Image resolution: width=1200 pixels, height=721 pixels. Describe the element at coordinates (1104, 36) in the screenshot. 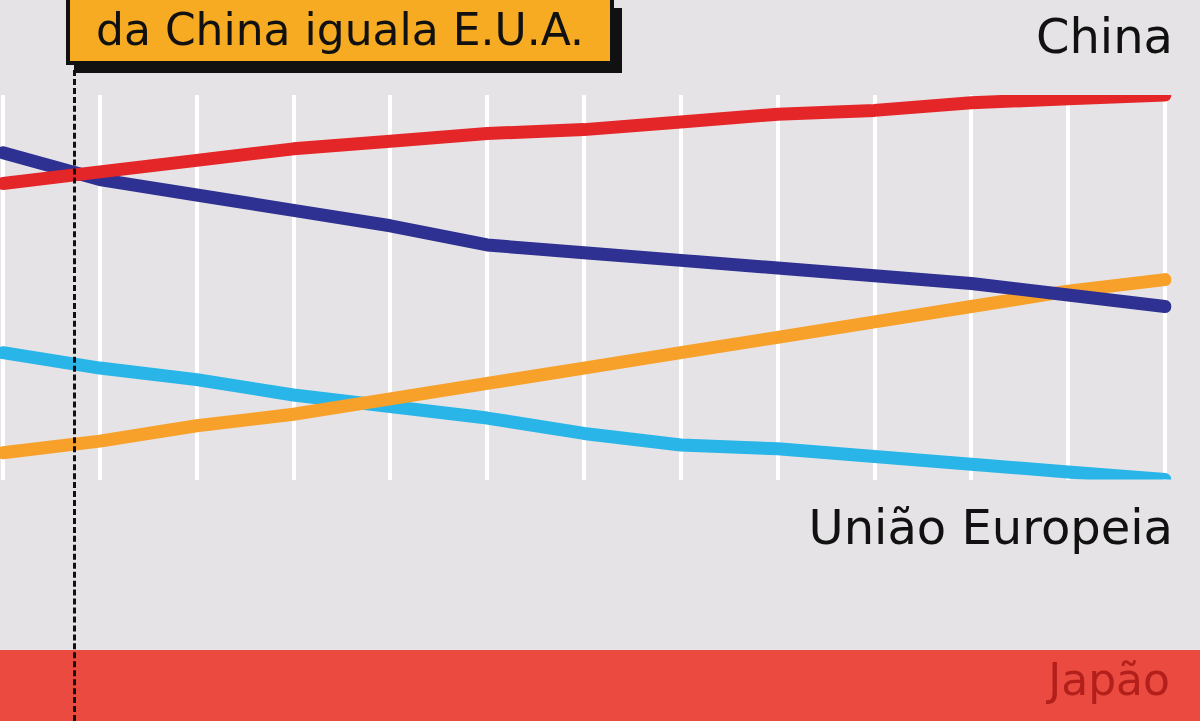

I see `series-label: China` at that location.